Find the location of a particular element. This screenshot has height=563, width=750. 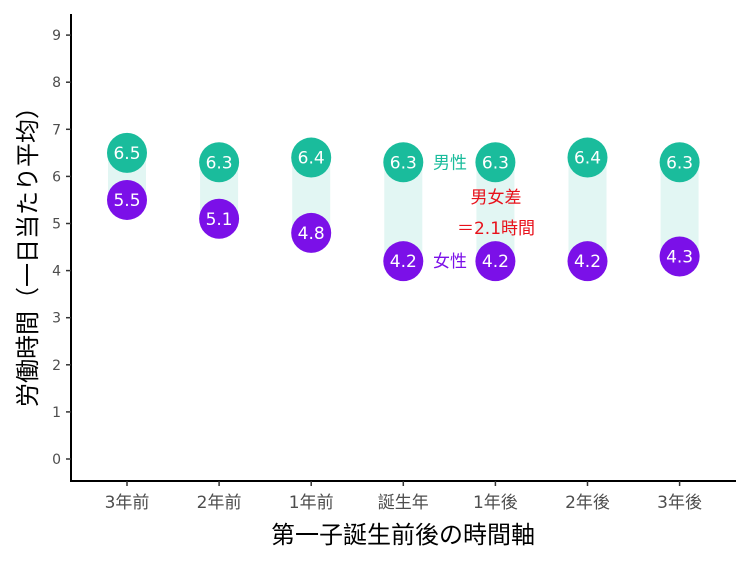

x-tick-label: 3年後 is located at coordinates (679, 503).